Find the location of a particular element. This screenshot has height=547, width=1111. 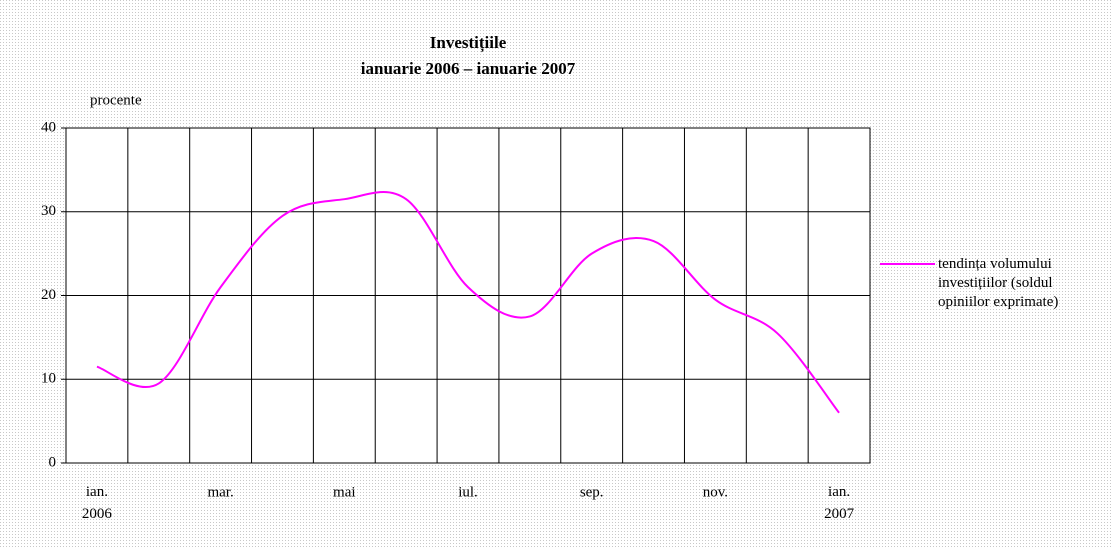

x-tick-label: nov. is located at coordinates (715, 492).